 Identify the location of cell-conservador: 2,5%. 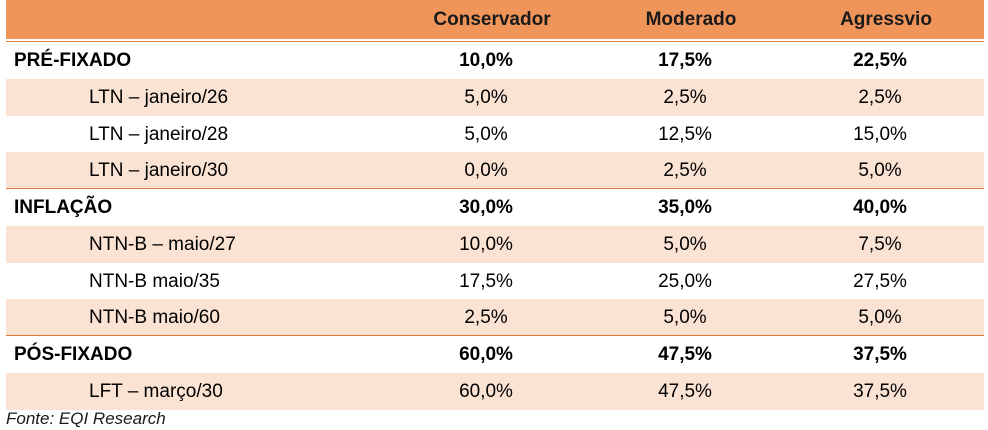
(486, 317).